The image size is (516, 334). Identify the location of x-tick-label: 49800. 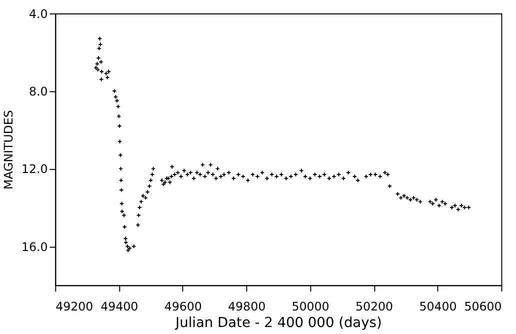
(247, 306).